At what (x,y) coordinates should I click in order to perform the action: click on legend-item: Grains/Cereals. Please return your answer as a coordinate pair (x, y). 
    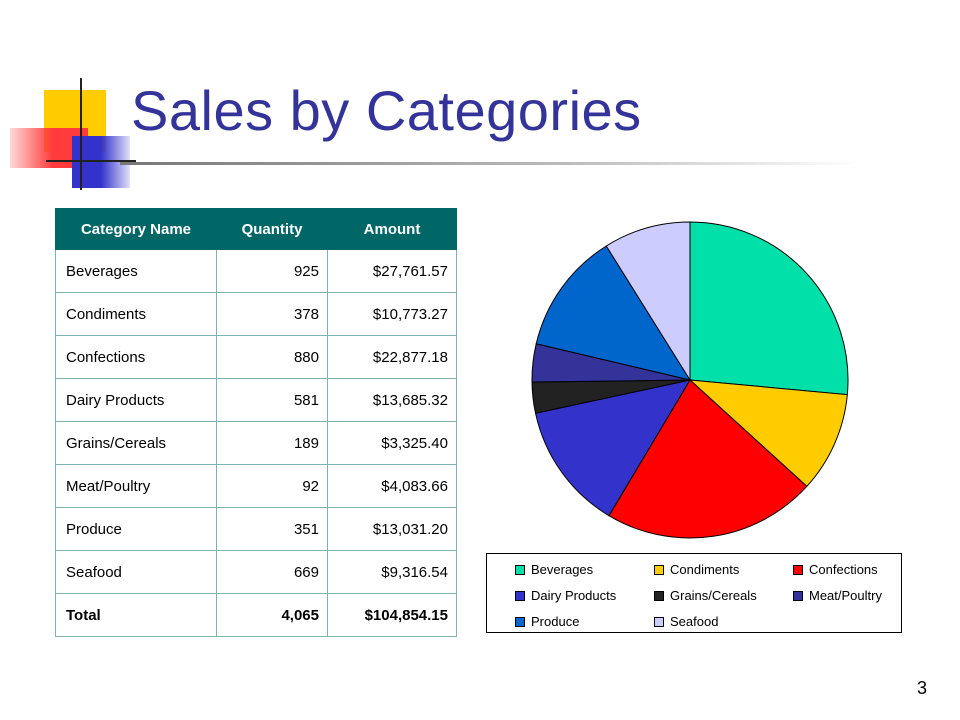
    Looking at the image, I should click on (705, 596).